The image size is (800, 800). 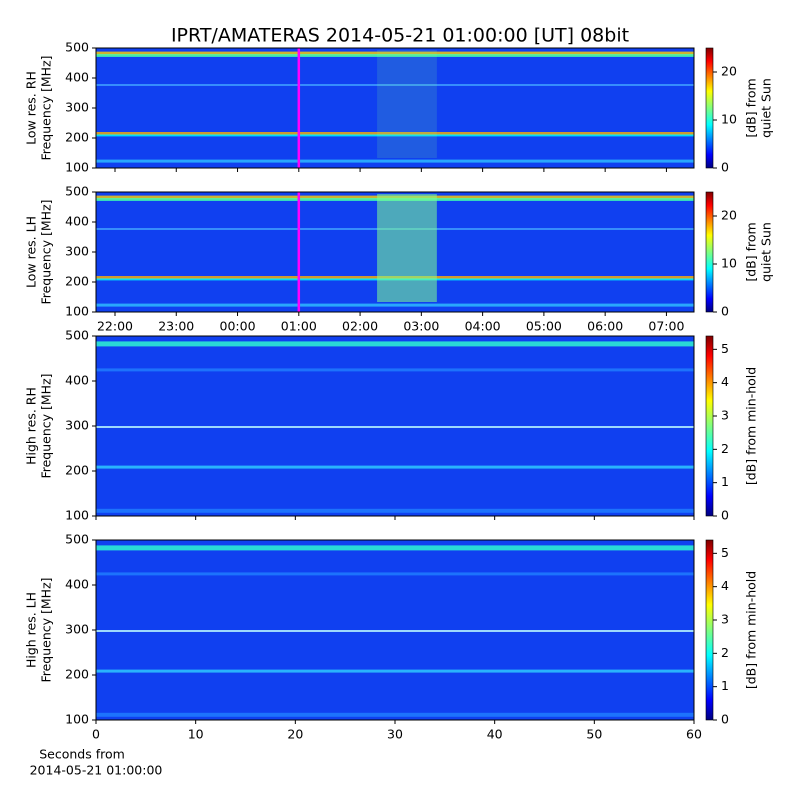 What do you see at coordinates (96, 770) in the screenshot?
I see `x-axis-label: 2014-05-21 01:00:00` at bounding box center [96, 770].